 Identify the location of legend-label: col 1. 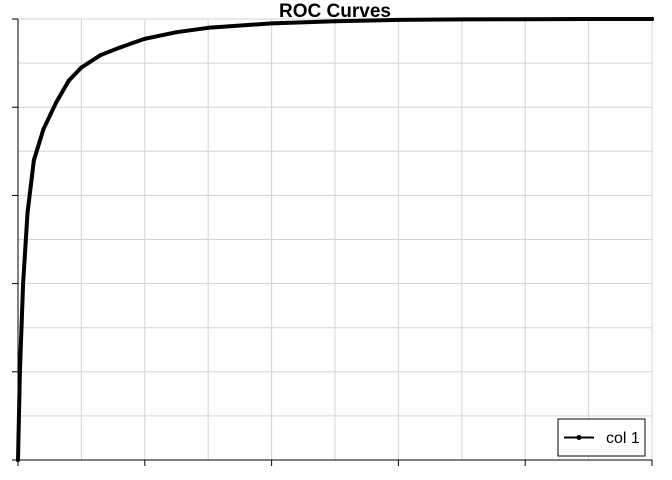
(623, 438).